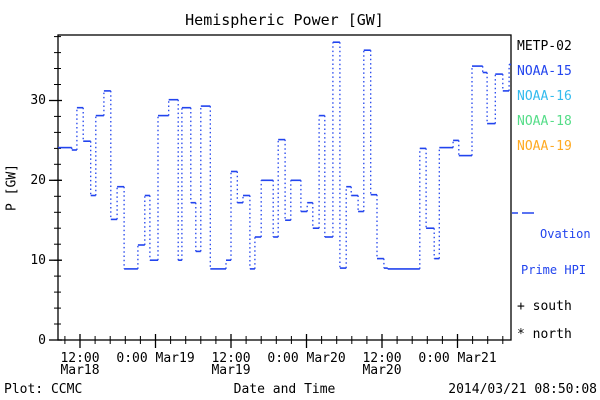 This screenshot has height=400, width=600. I want to click on plot-credit: Plot: CCMC, so click(43, 389).